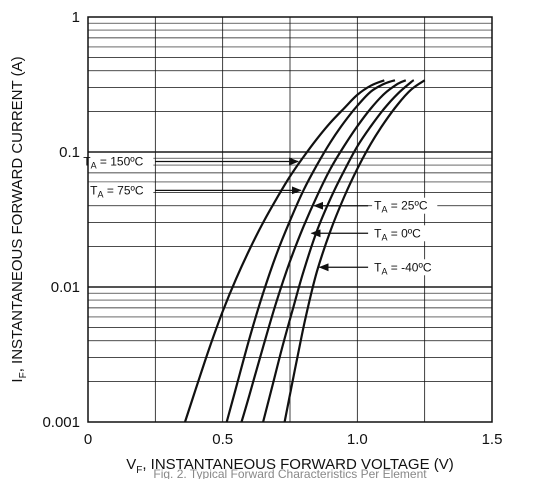 The height and width of the screenshot is (479, 549). What do you see at coordinates (492, 439) in the screenshot?
I see `x-tick-label: 1.5` at bounding box center [492, 439].